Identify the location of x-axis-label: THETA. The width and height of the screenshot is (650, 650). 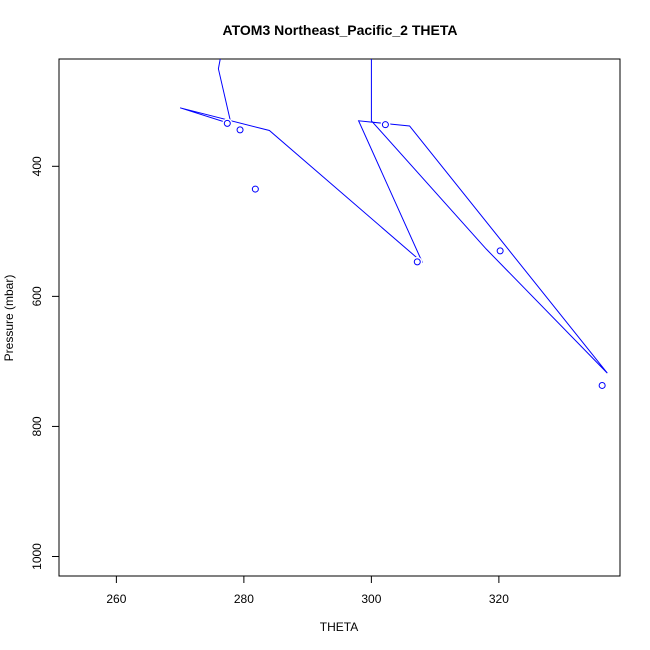
(339, 627).